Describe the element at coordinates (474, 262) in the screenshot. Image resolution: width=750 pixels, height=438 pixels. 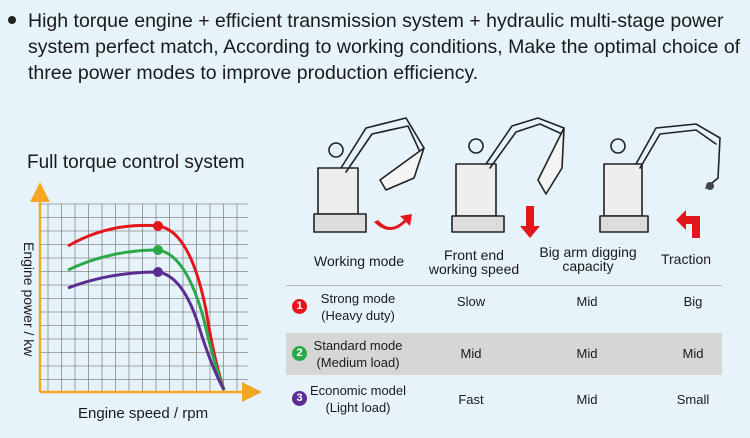
I see `table-header-2: Front end working speed` at that location.